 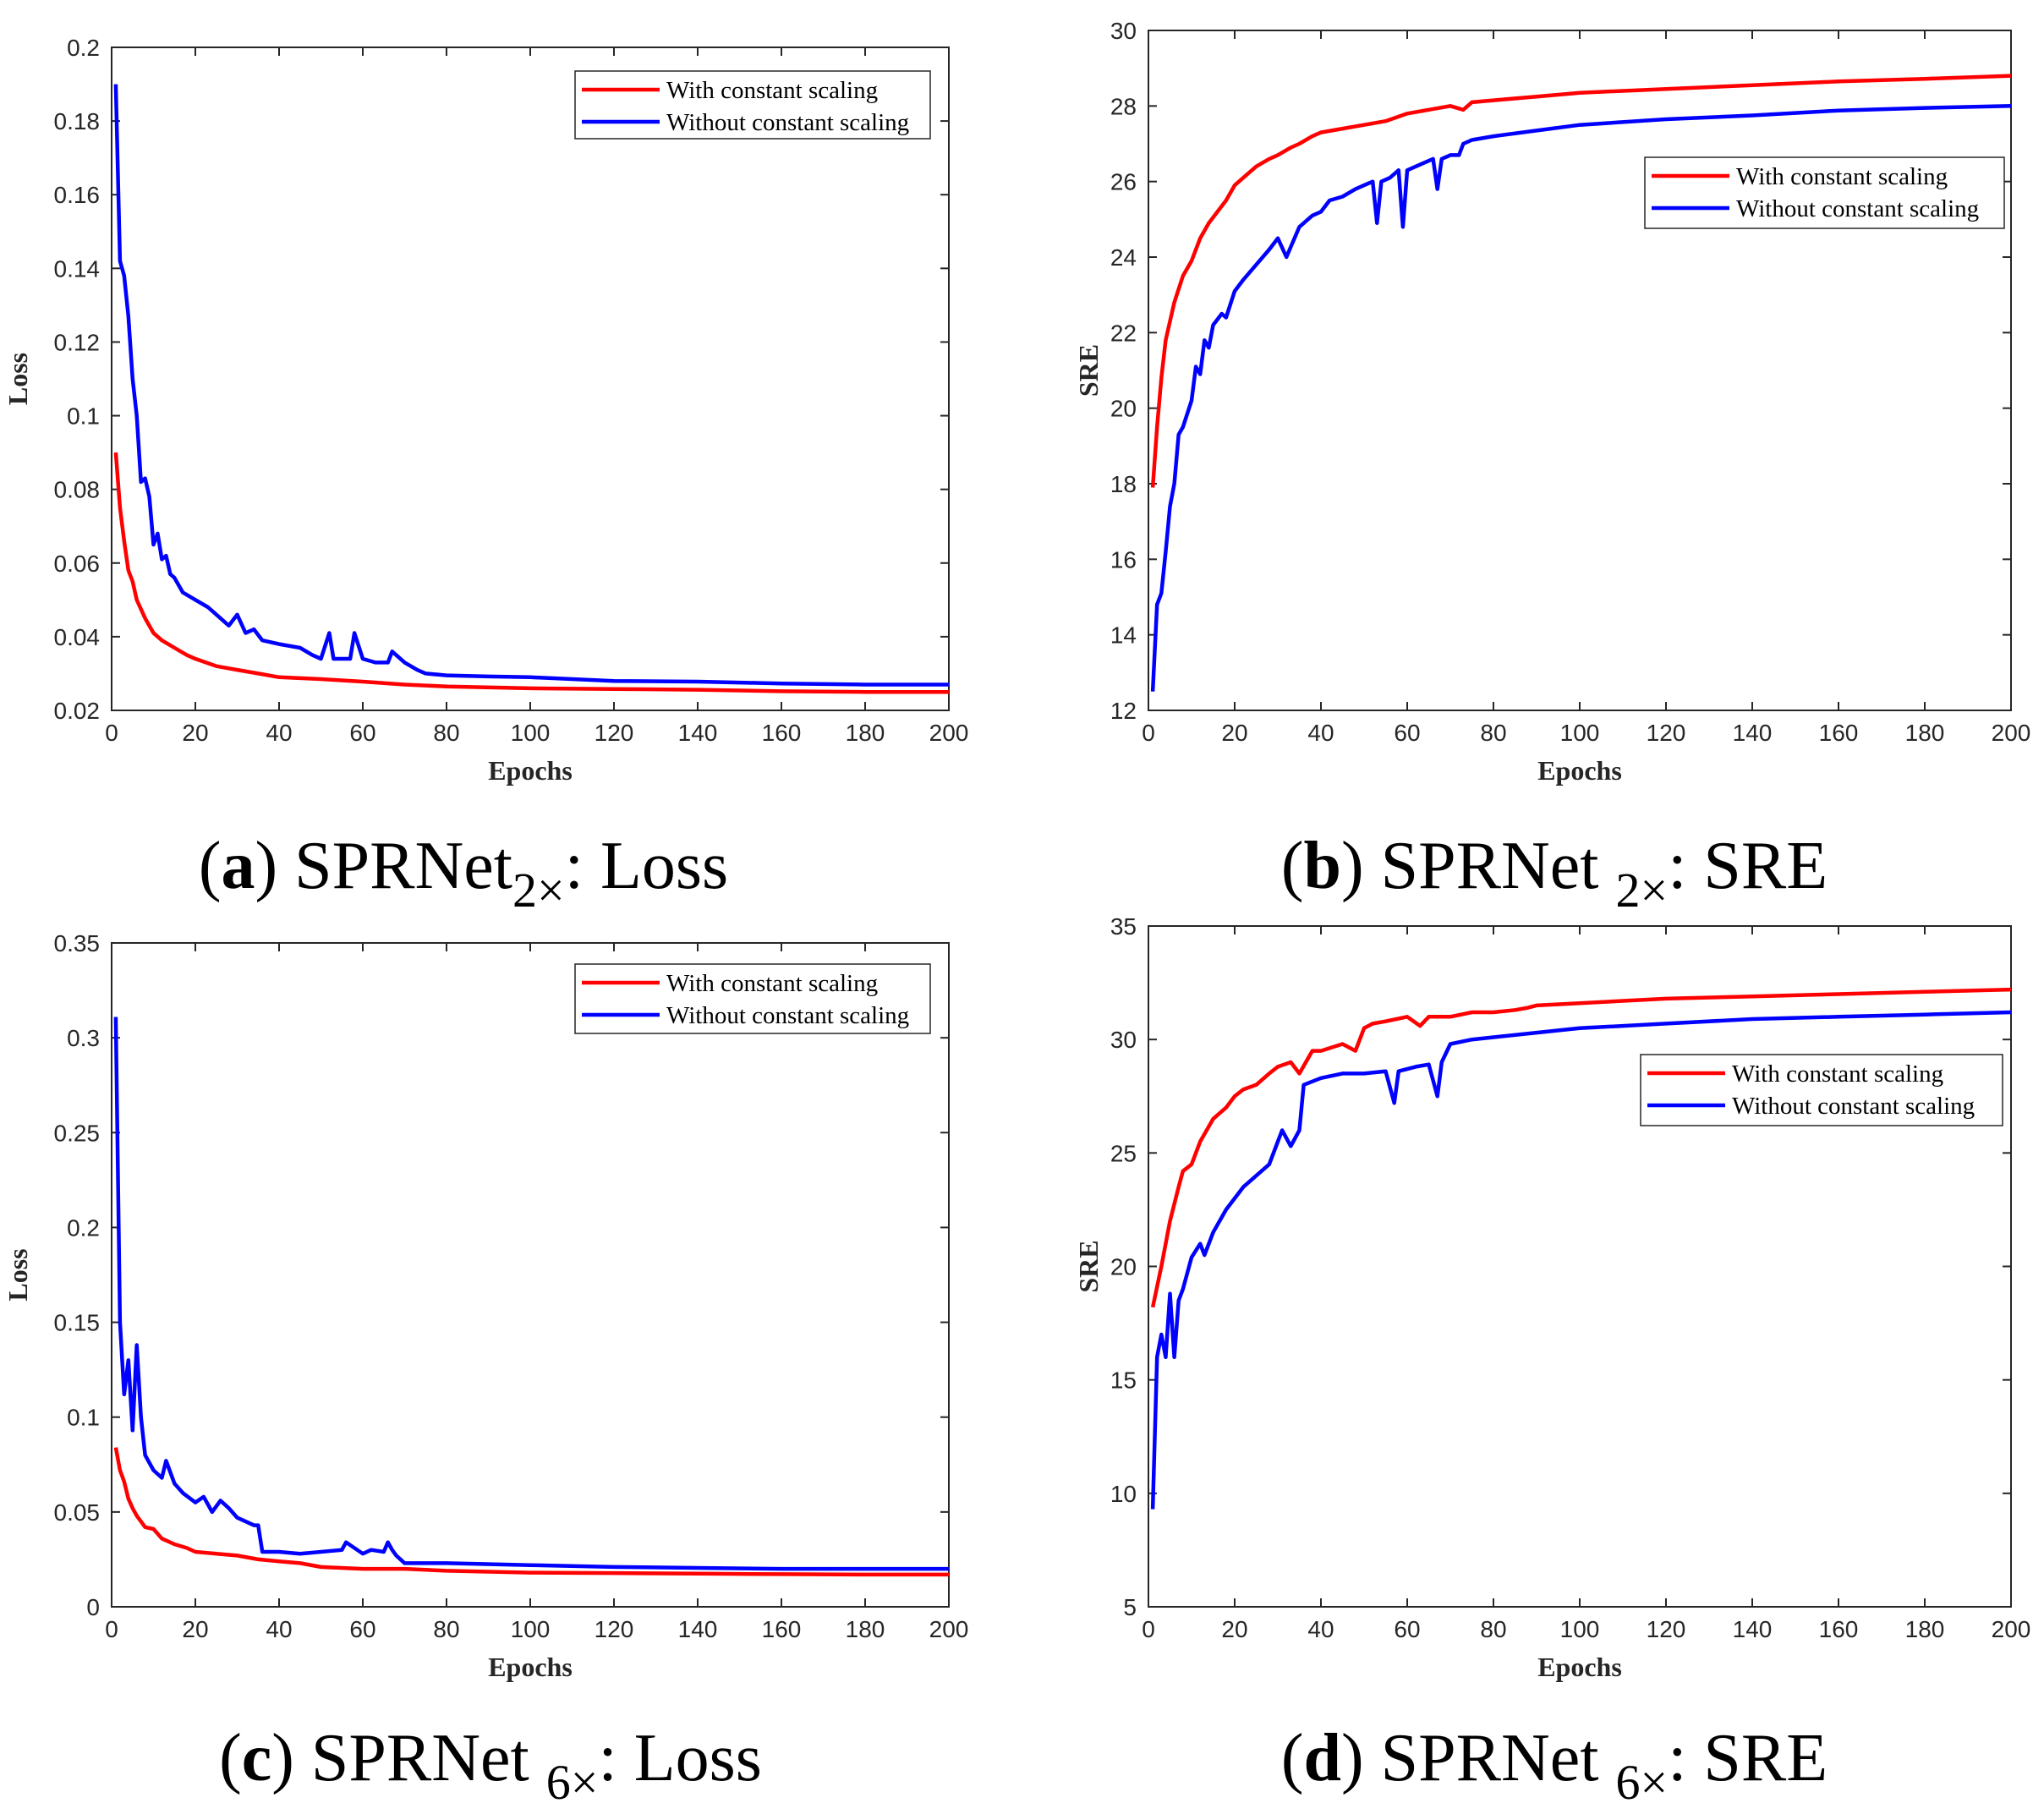 I want to click on legend-label: Without constant scaling, so click(x=1857, y=208).